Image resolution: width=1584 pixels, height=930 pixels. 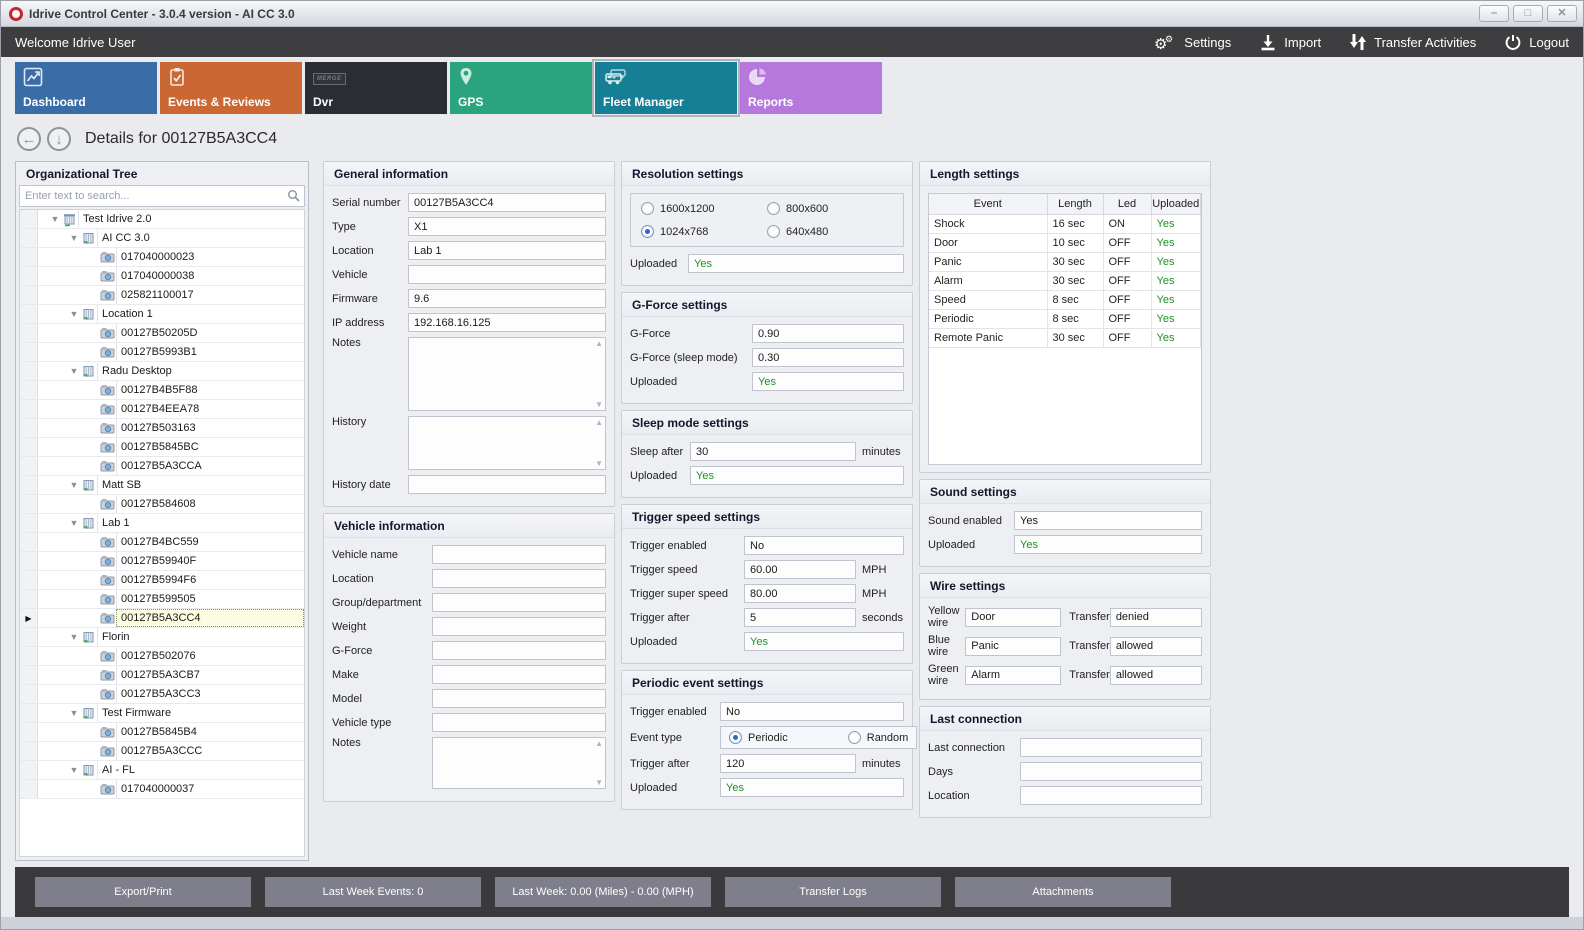 What do you see at coordinates (162, 618) in the screenshot?
I see `tree-node-00127b5a3cc4: ▶ 00127B5A3CC4` at bounding box center [162, 618].